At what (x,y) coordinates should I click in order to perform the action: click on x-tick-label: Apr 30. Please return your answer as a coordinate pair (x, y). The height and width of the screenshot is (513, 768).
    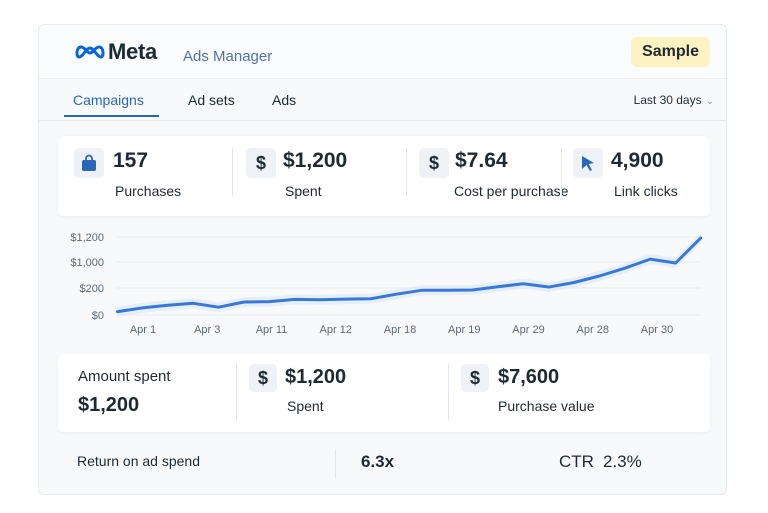
    Looking at the image, I should click on (657, 330).